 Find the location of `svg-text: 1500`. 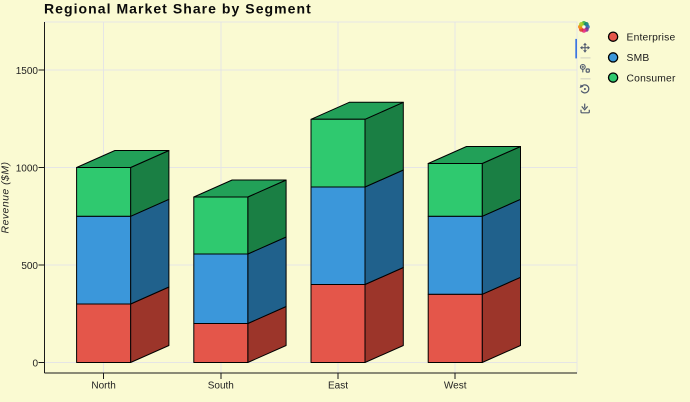

svg-text: 1500 is located at coordinates (27, 71).